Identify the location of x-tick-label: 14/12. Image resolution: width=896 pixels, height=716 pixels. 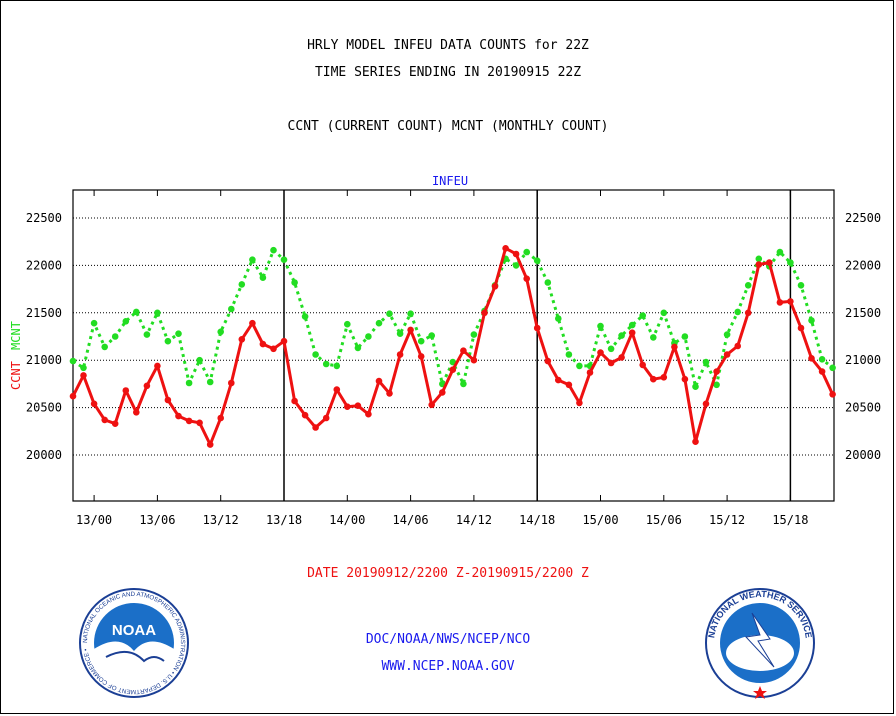
(474, 520).